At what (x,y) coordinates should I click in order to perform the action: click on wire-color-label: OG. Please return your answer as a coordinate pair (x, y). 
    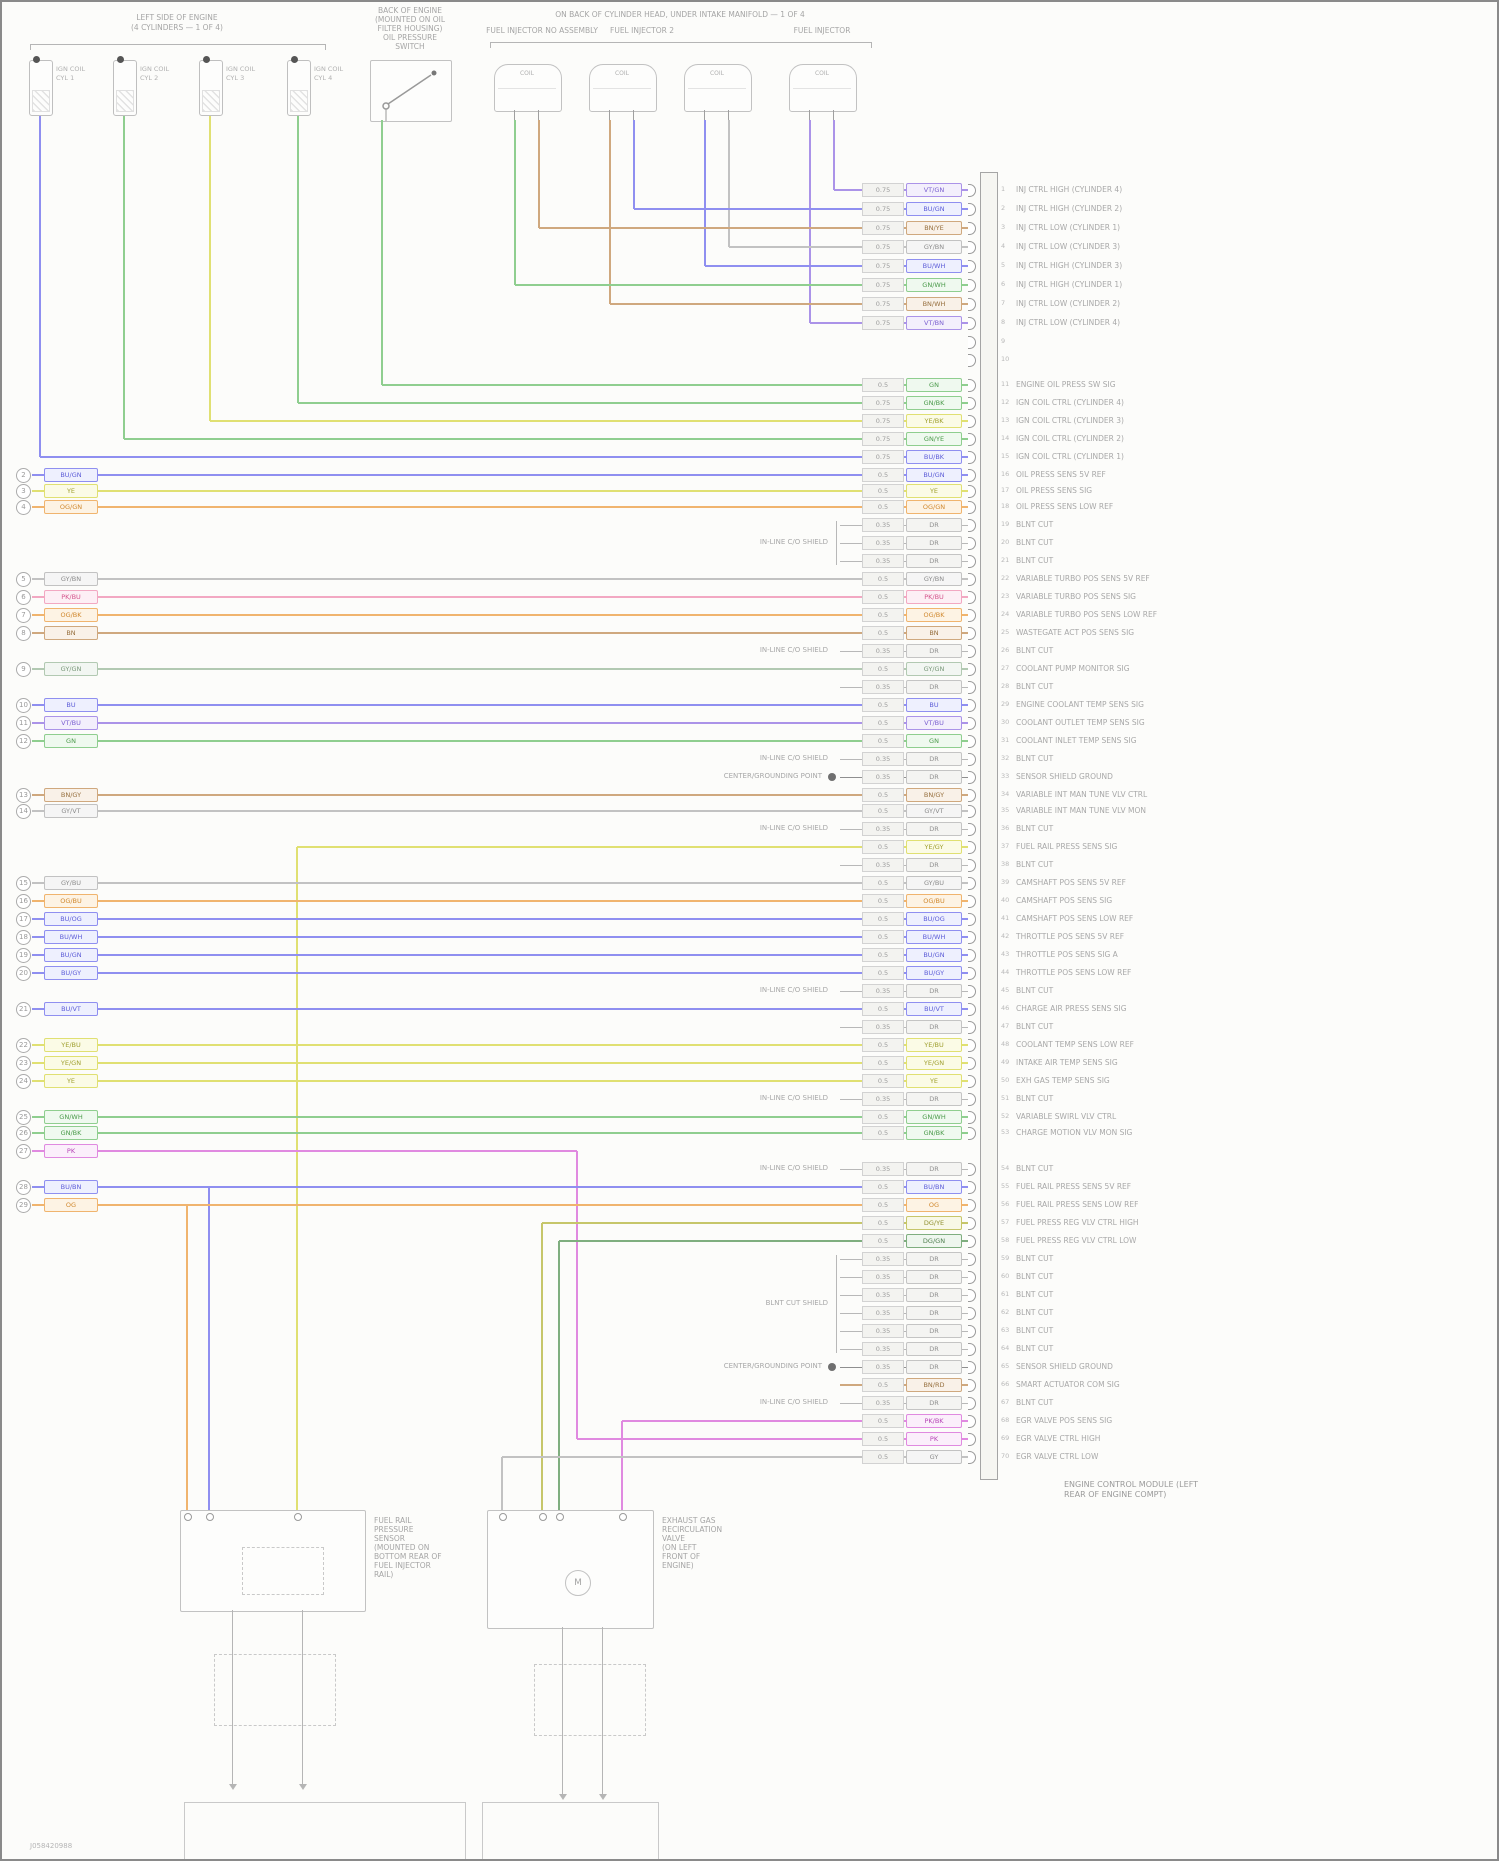
    Looking at the image, I should click on (934, 1205).